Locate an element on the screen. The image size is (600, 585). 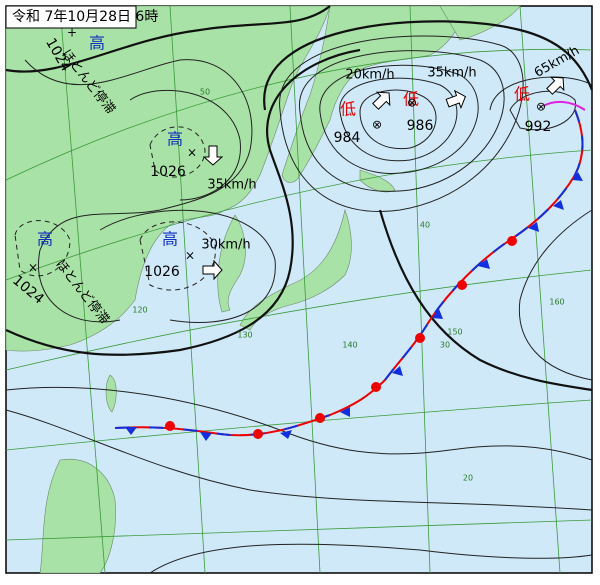
pressure-value: 986 is located at coordinates (420, 126).